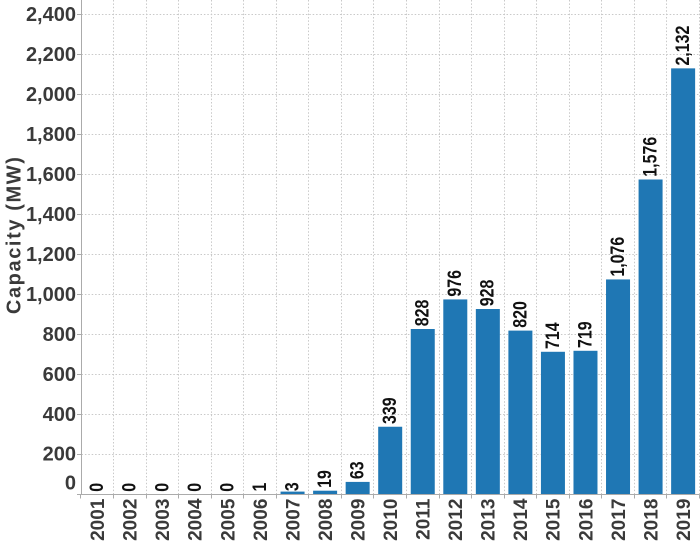  Describe the element at coordinates (456, 520) in the screenshot. I see `svg-text: 2012` at that location.